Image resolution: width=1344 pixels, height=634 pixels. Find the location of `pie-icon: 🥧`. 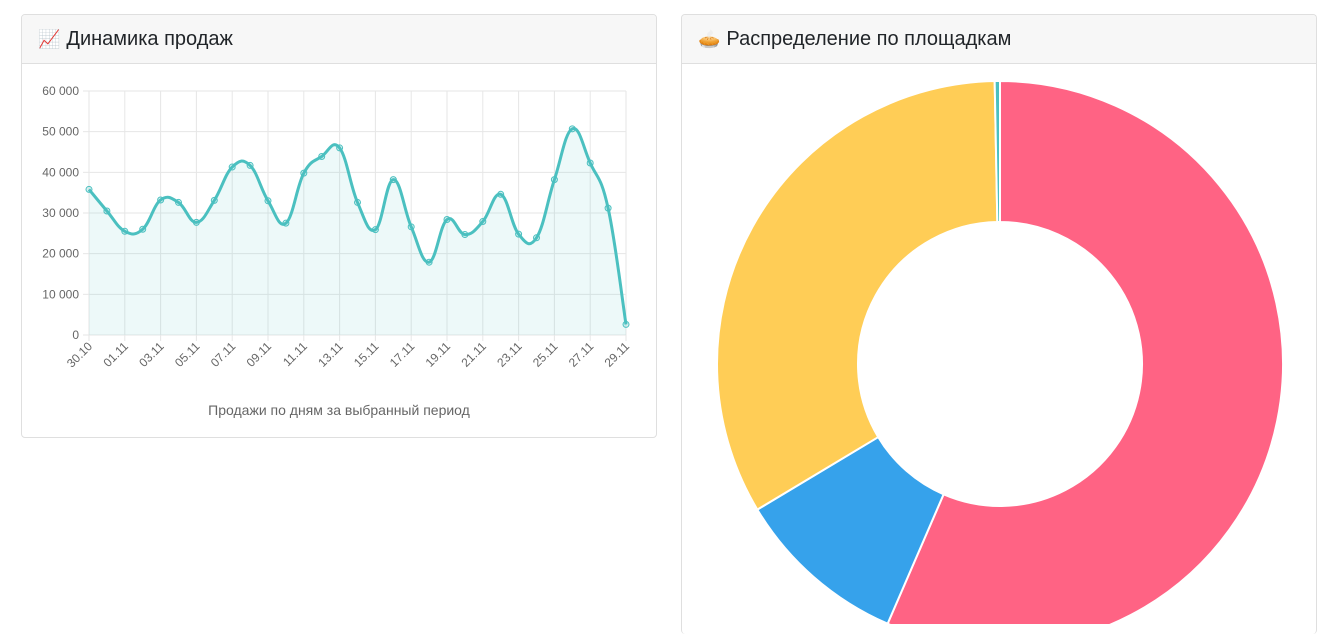

pie-icon: 🥧 is located at coordinates (709, 38).